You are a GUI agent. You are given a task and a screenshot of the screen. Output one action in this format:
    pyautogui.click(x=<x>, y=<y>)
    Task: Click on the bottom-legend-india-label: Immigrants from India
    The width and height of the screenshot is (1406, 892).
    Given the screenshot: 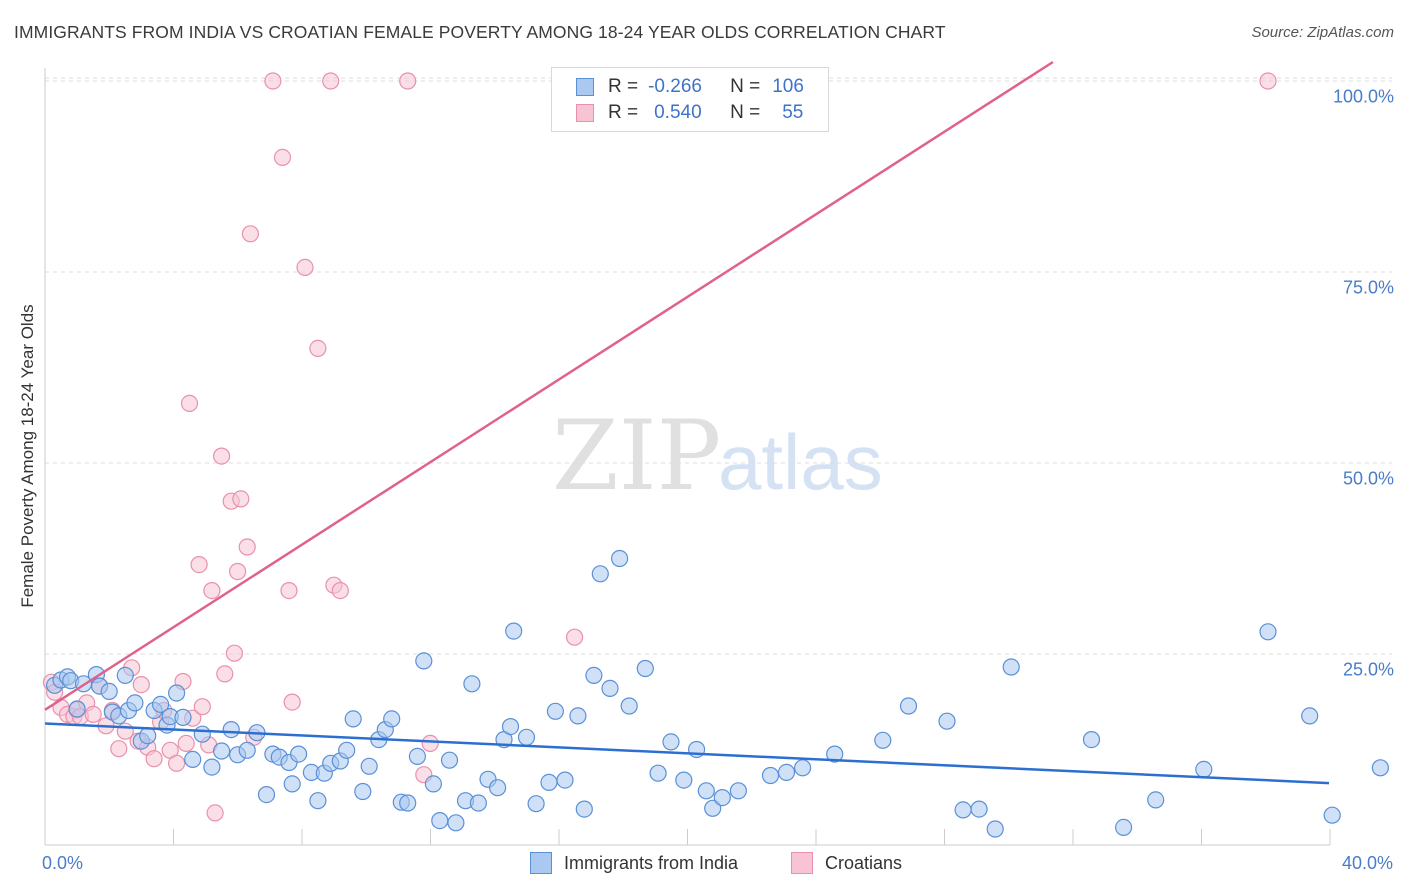 What is the action you would take?
    pyautogui.click(x=651, y=862)
    